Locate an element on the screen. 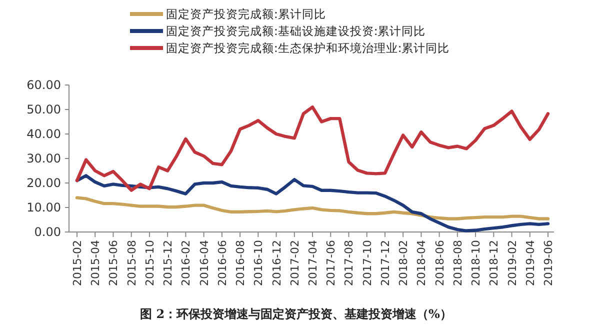 The image size is (593, 329). y-tick-label: 0.00 is located at coordinates (47, 232).